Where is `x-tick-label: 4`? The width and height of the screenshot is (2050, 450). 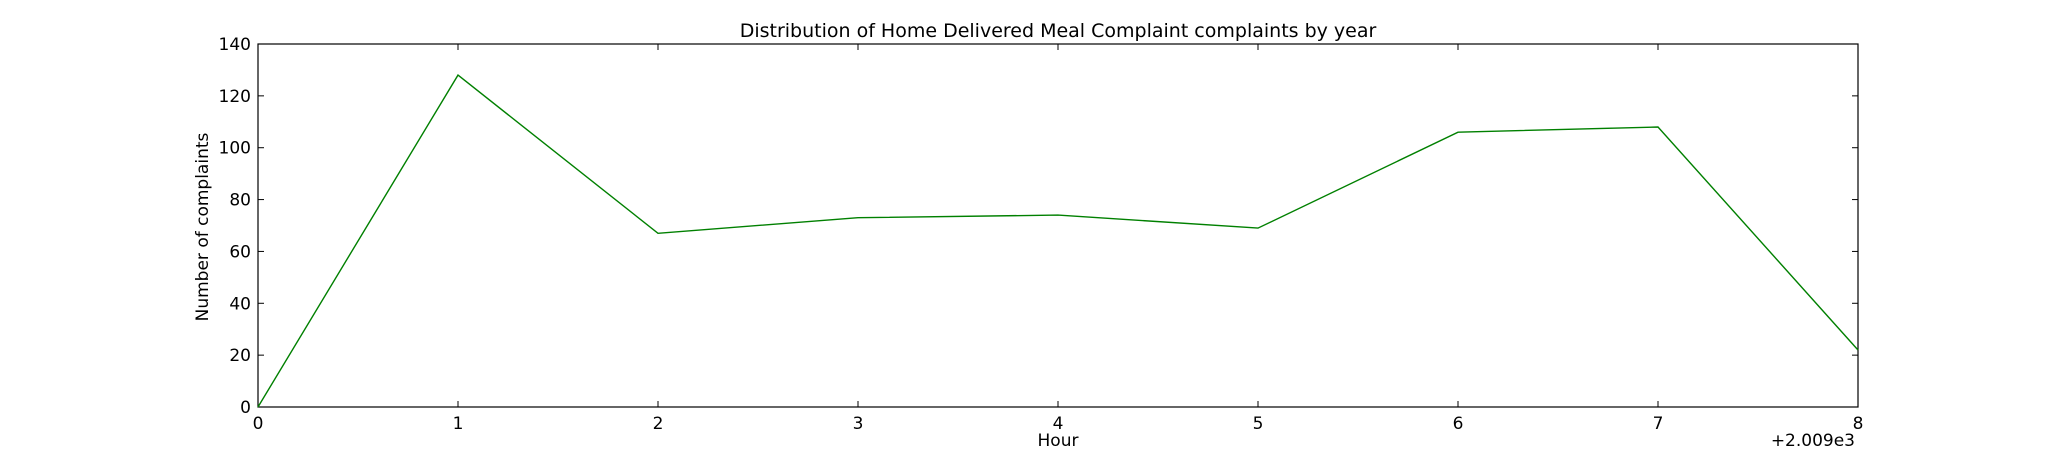
x-tick-label: 4 is located at coordinates (1058, 424).